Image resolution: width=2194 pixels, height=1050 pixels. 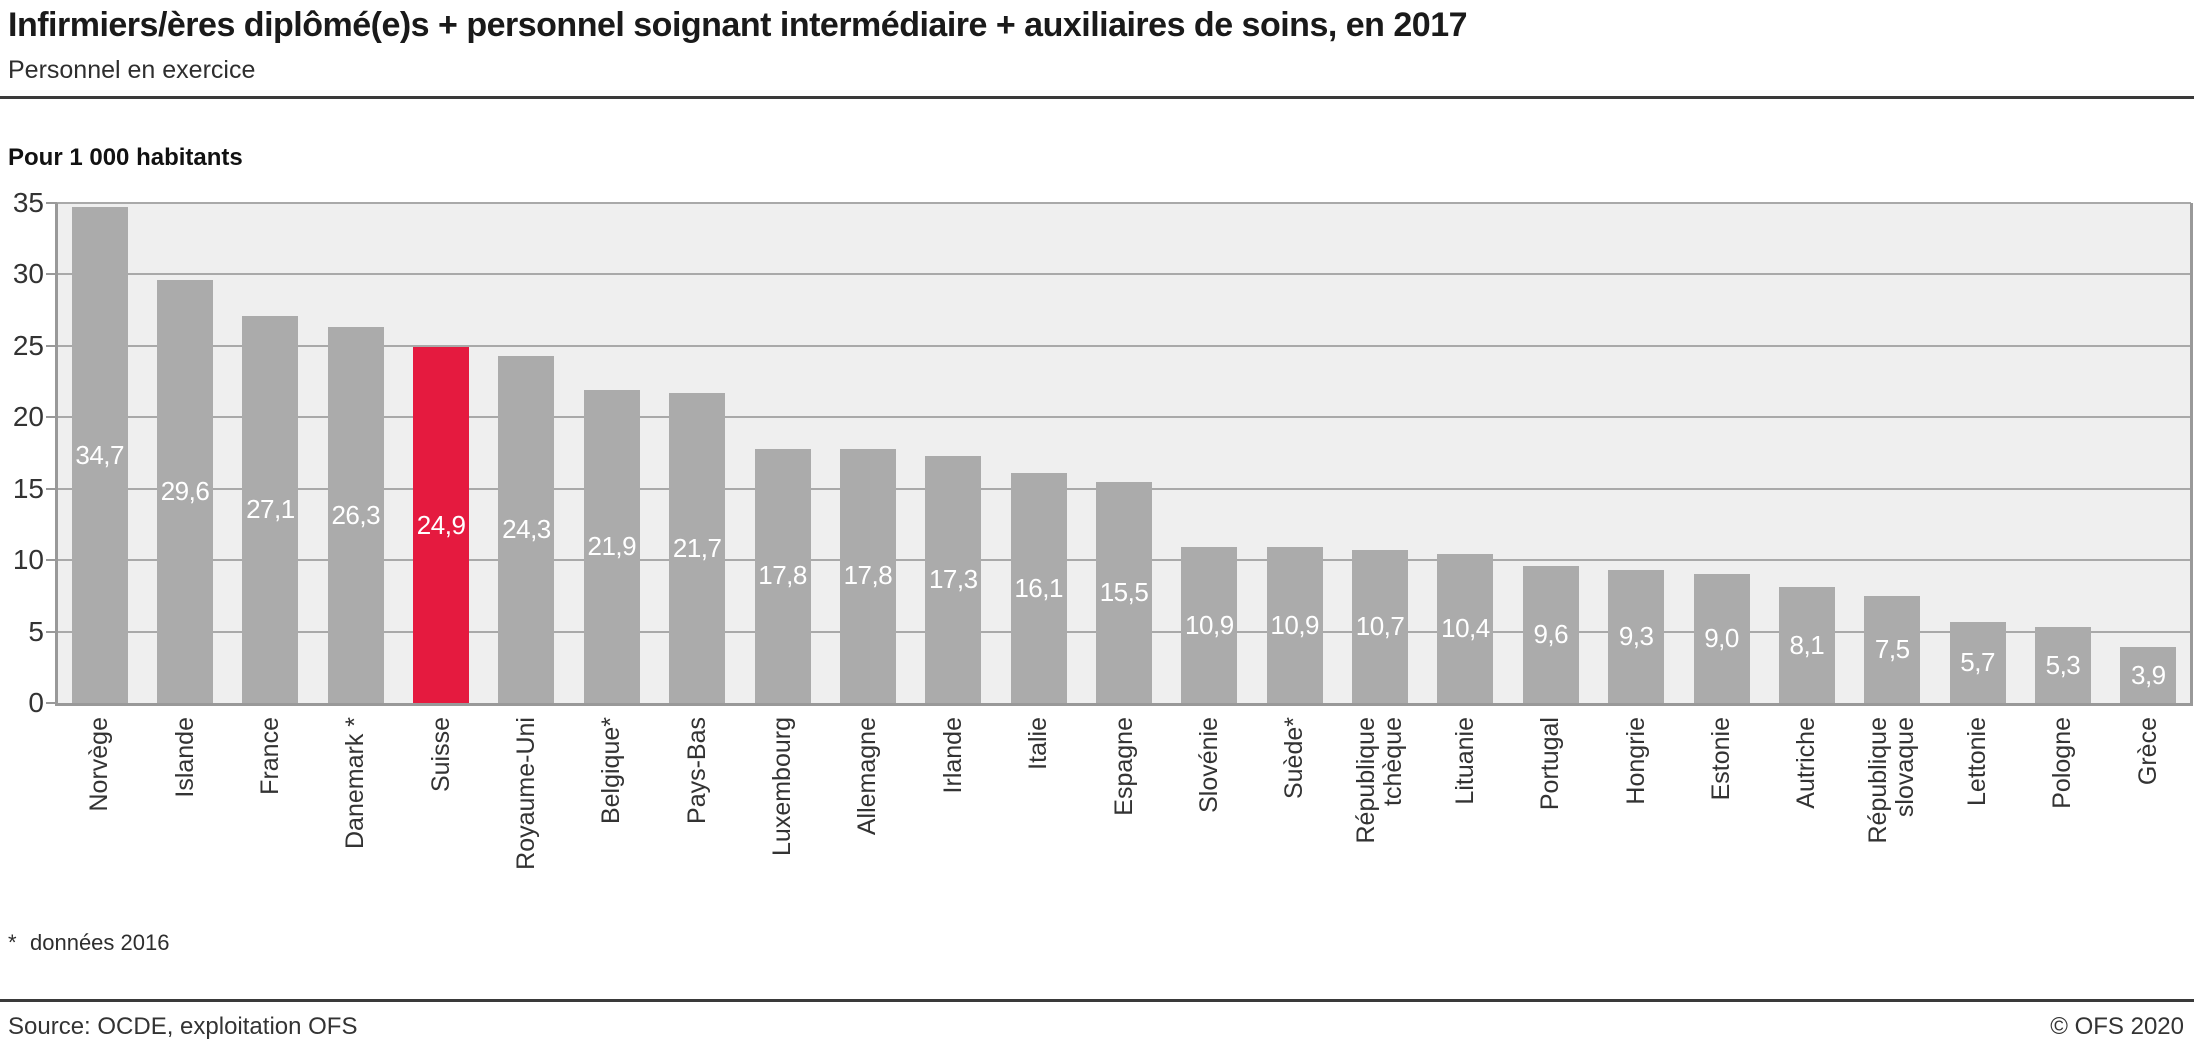 What do you see at coordinates (525, 793) in the screenshot?
I see `x-axis-tick-label: Royaume-Uni` at bounding box center [525, 793].